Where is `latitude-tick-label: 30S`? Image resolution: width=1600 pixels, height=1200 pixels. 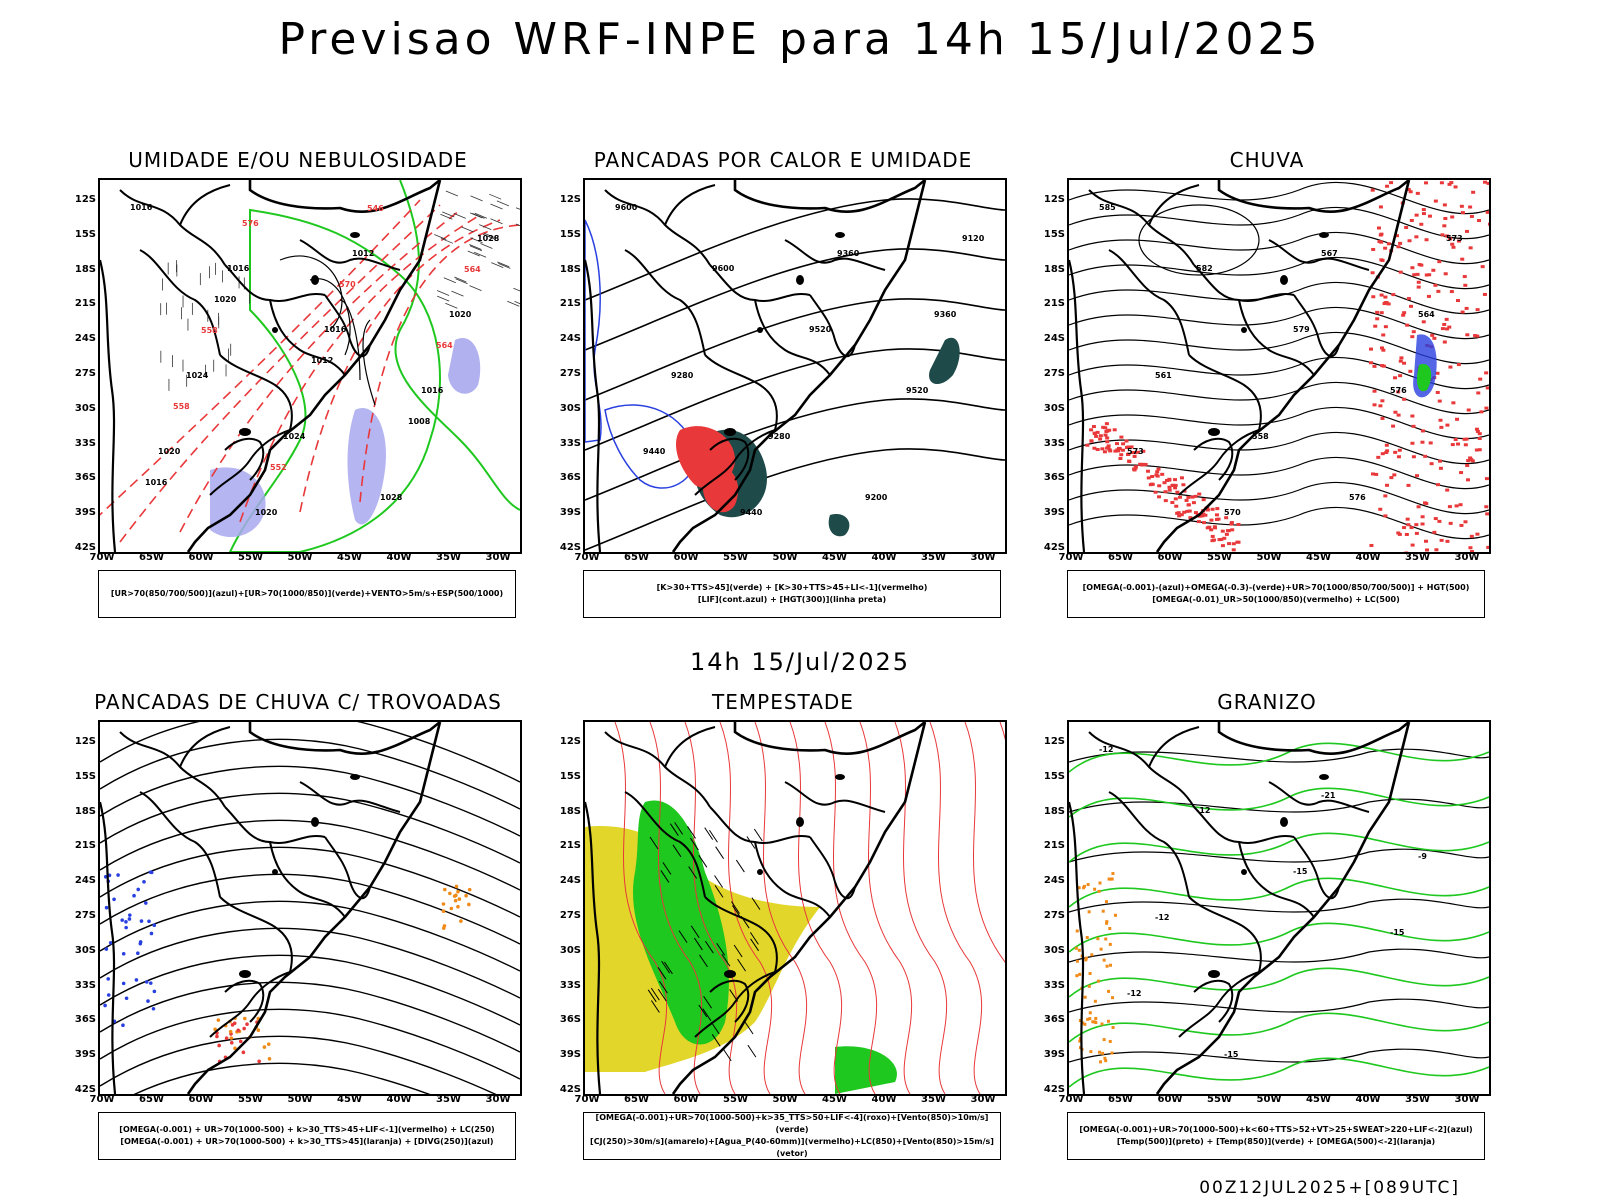
latitude-tick-label: 30S is located at coordinates (570, 408).